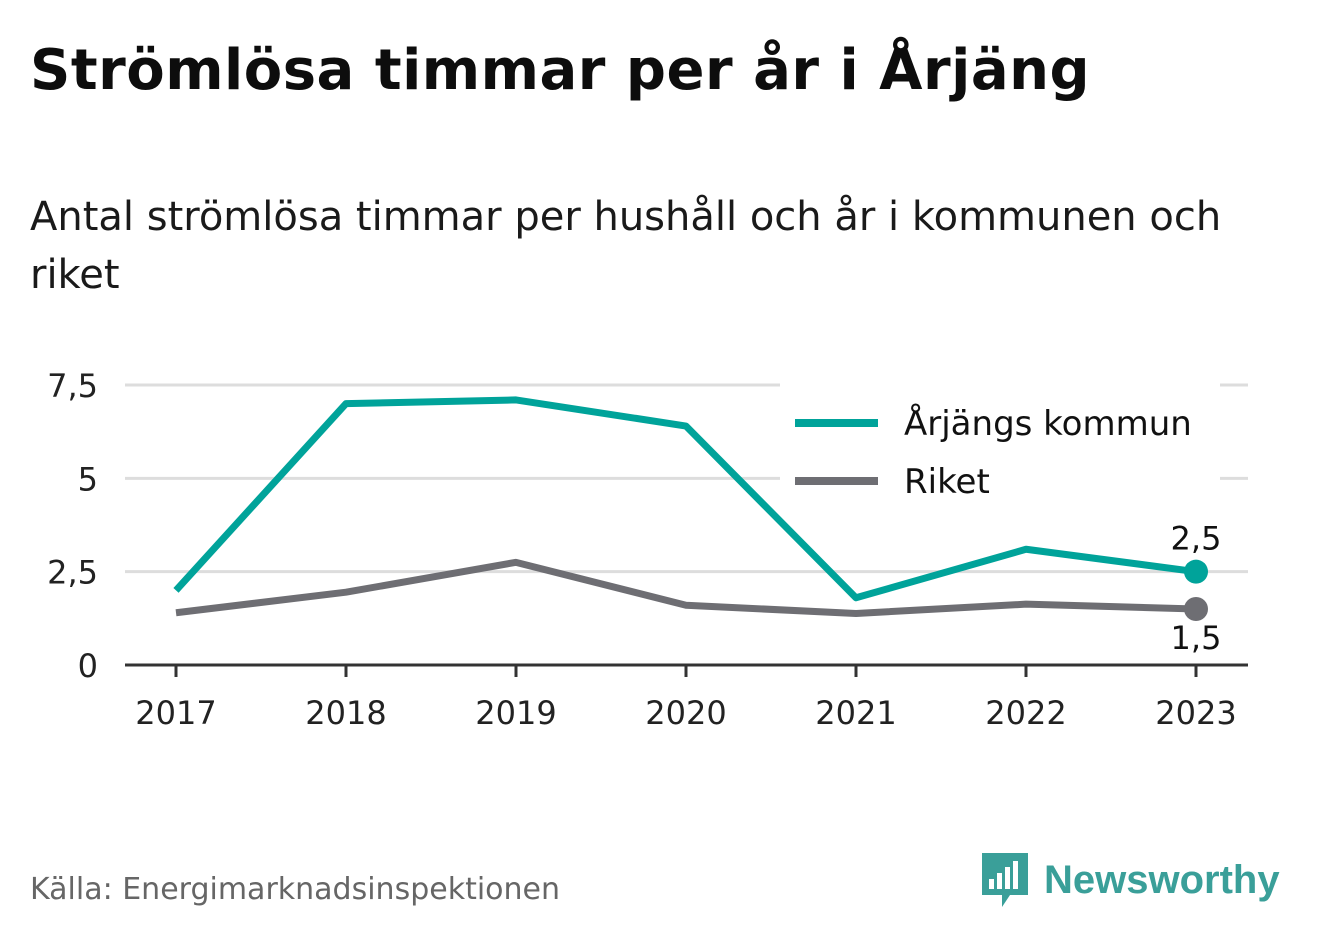  What do you see at coordinates (345, 713) in the screenshot?
I see `x-tick-label: 2018` at bounding box center [345, 713].